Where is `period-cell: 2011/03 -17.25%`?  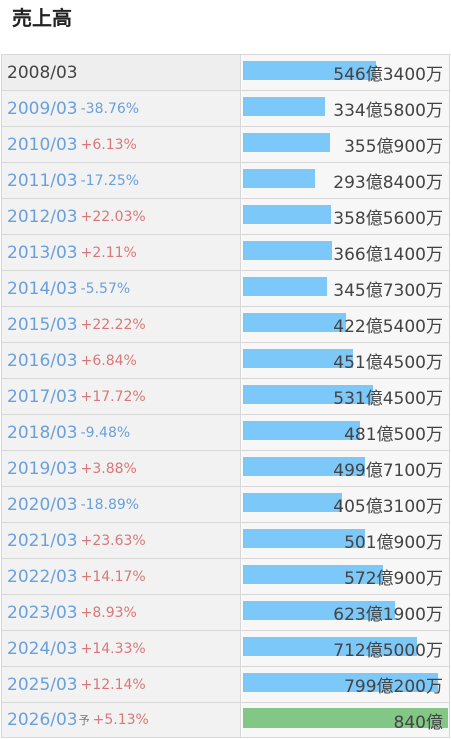
period-cell: 2011/03 -17.25% is located at coordinates (121, 180).